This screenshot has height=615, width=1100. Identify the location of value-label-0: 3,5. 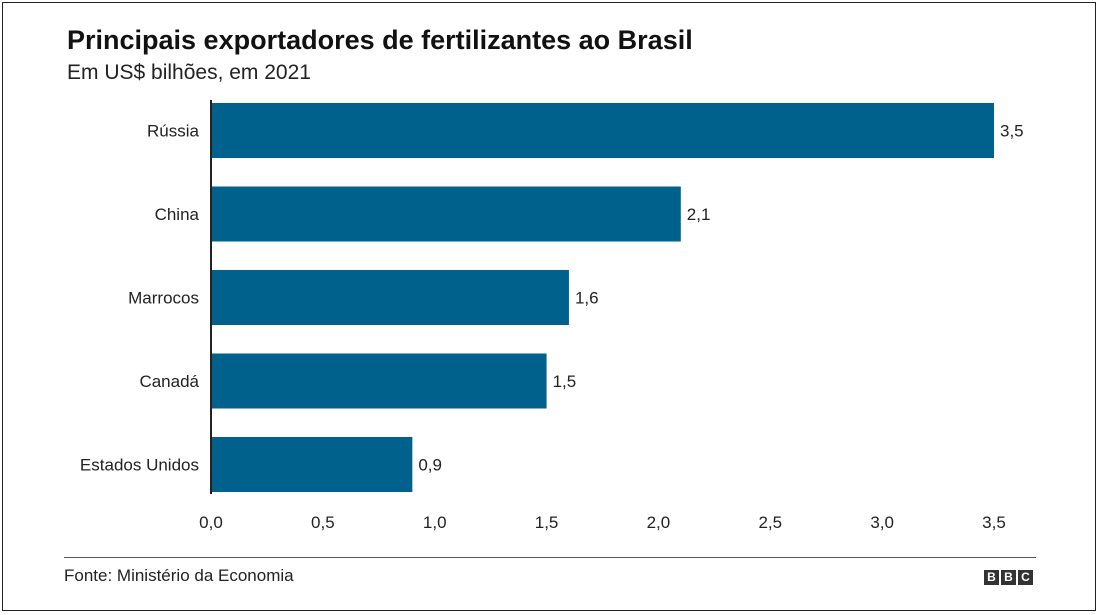
(1012, 131).